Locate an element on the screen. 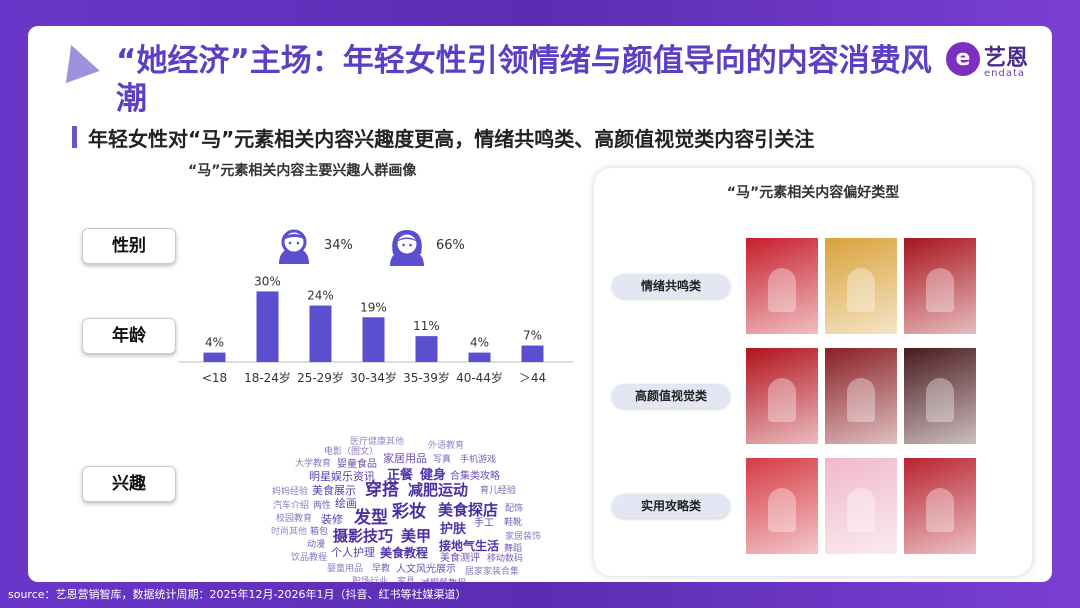  bar-value-label: 30% is located at coordinates (267, 281).